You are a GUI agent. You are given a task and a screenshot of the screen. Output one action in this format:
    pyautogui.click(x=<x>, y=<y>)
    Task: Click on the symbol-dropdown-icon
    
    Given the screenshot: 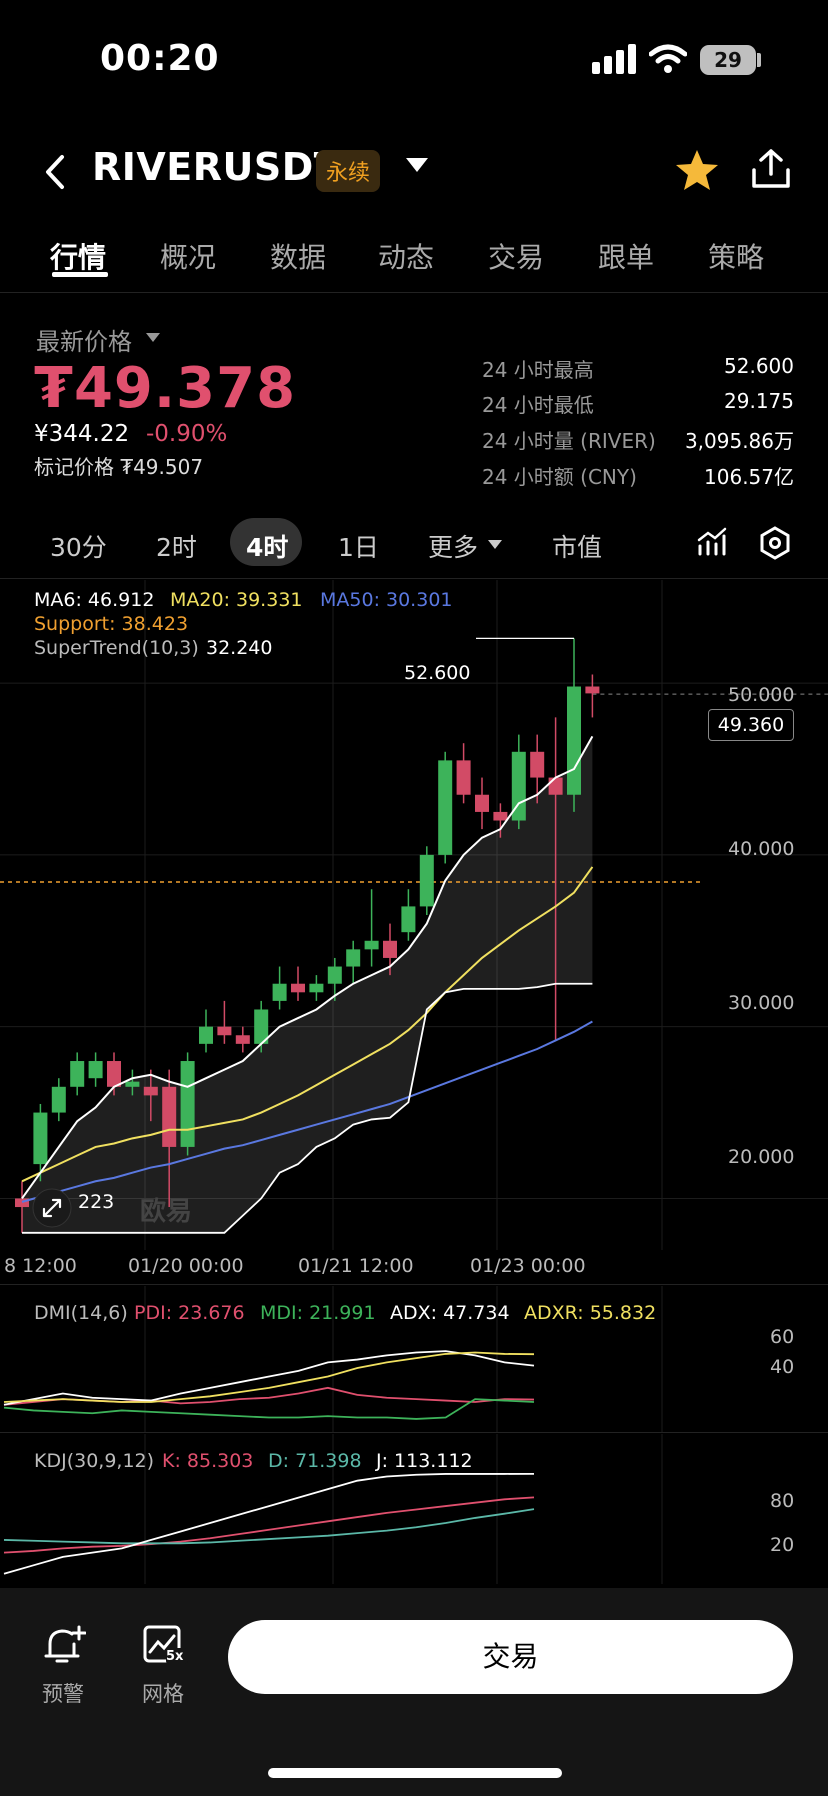 What is the action you would take?
    pyautogui.click(x=417, y=165)
    